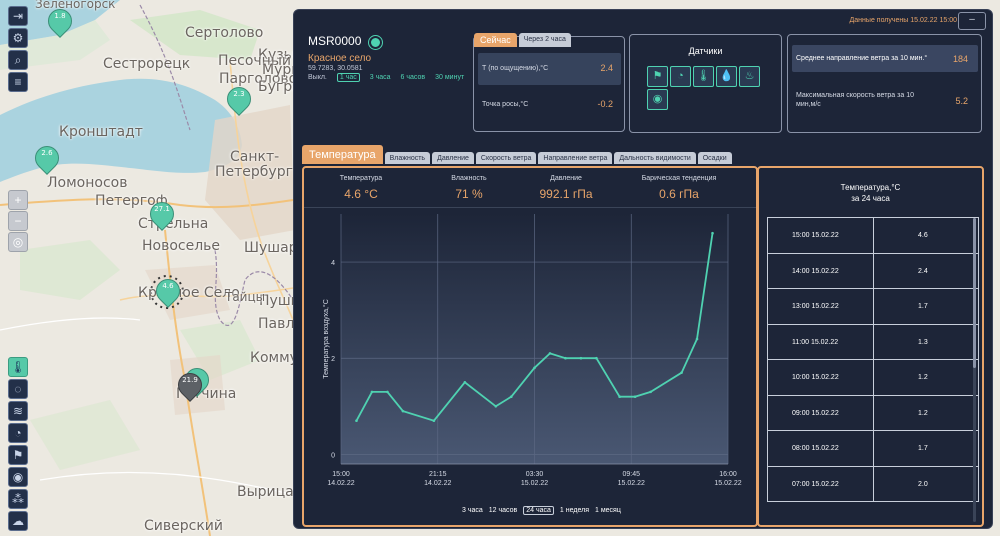 The width and height of the screenshot is (1000, 536). I want to click on pressure-icon: ◔, so click(18, 433).